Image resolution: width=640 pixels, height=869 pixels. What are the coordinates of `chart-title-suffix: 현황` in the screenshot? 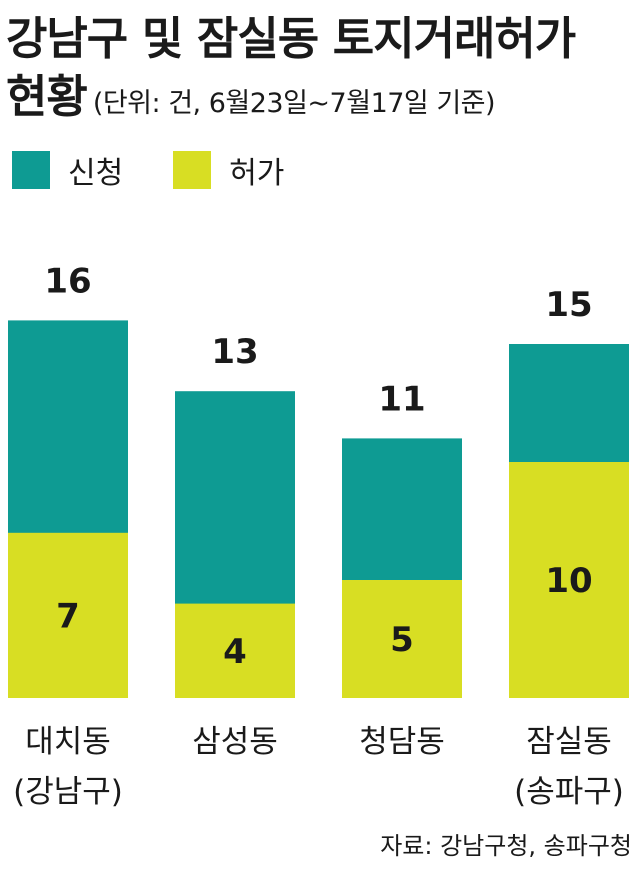 It's located at (47, 96).